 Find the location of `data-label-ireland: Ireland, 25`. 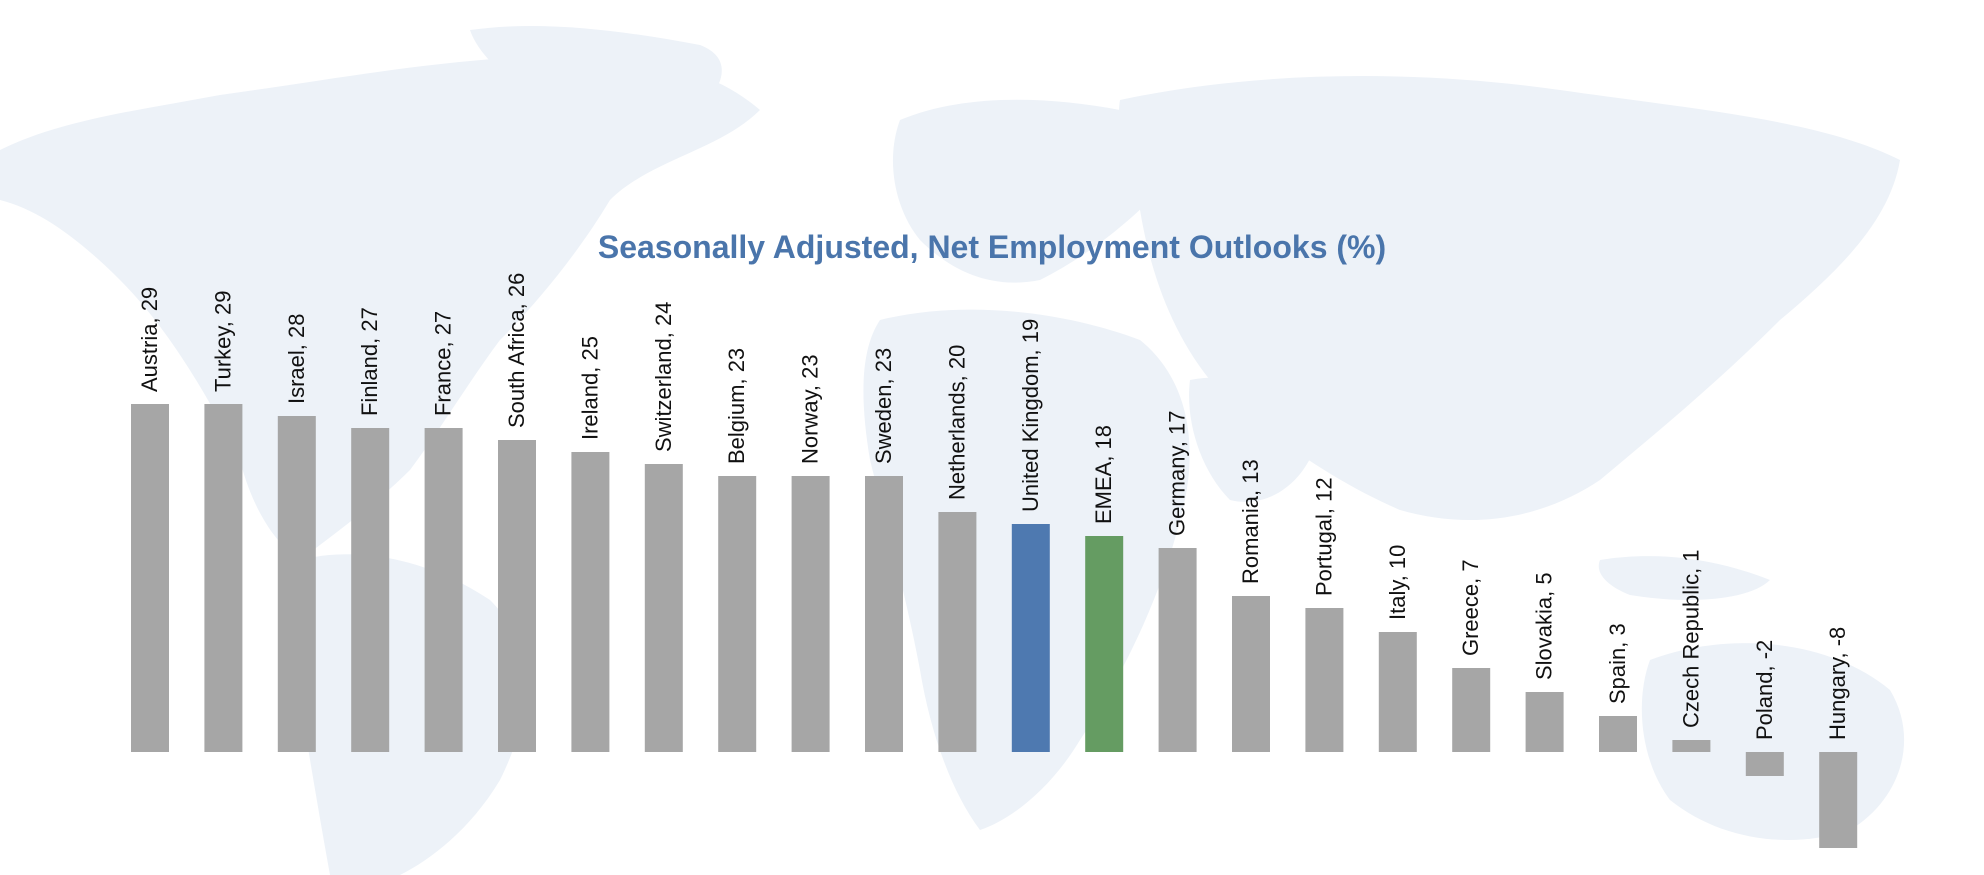

data-label-ireland: Ireland, 25 is located at coordinates (589, 388).